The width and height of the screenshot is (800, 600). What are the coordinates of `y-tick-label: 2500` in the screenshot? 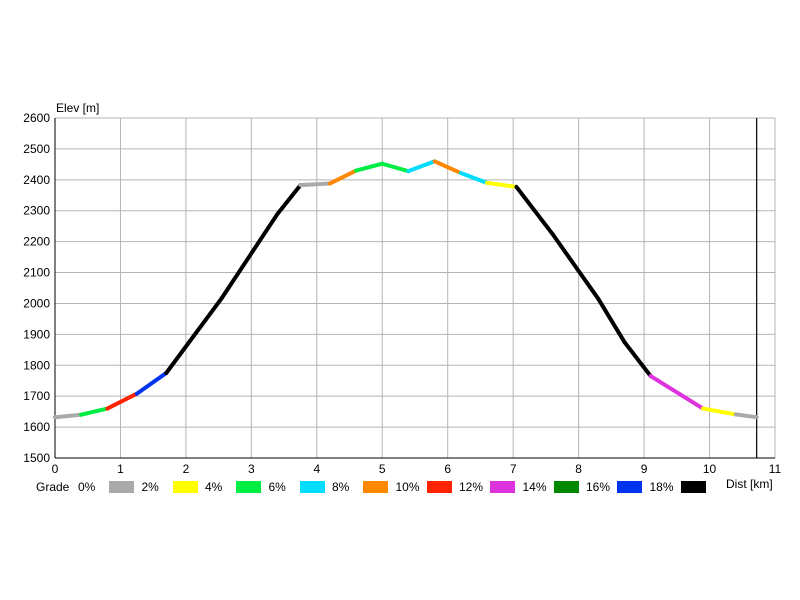 It's located at (36, 149).